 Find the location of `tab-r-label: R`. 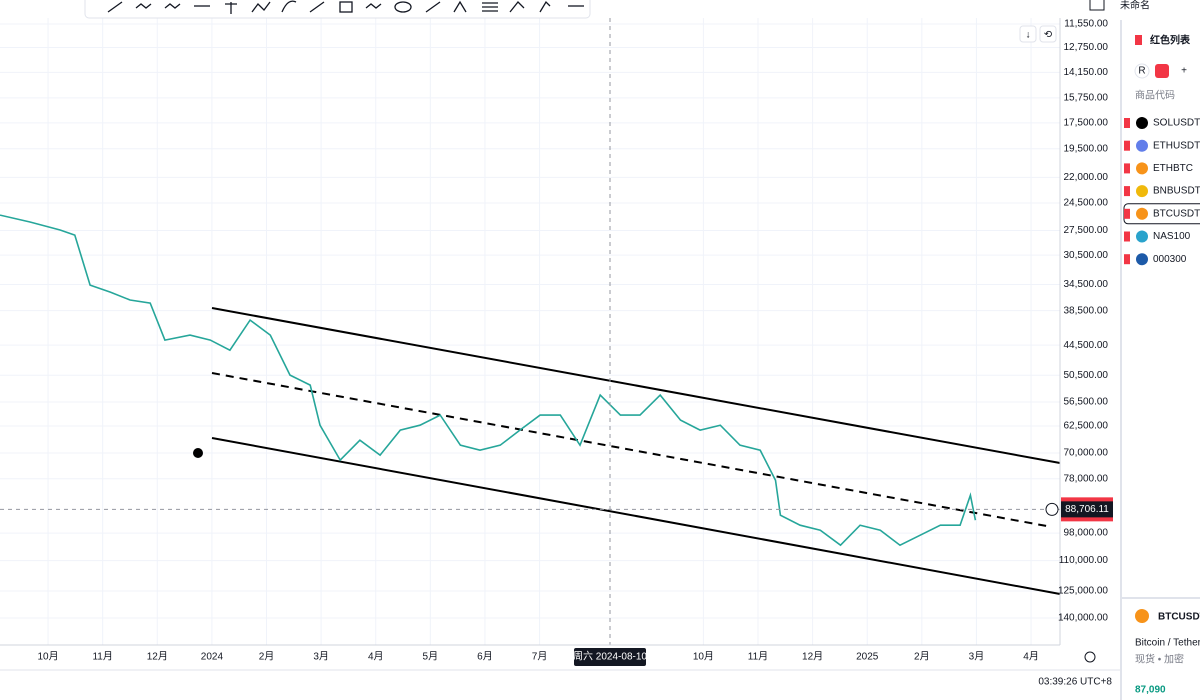

tab-r-label: R is located at coordinates (1141, 71).